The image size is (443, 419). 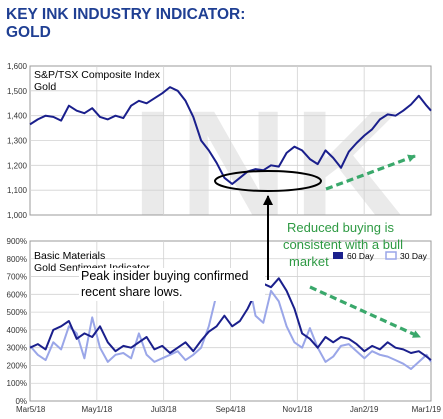 I want to click on x-tick-label: Mar1/19, so click(x=427, y=409).